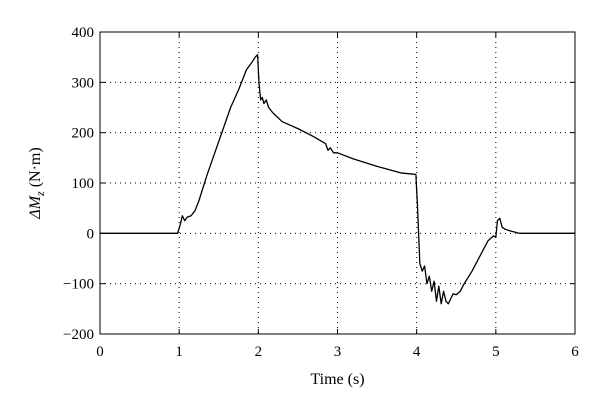  Describe the element at coordinates (83, 83) in the screenshot. I see `y-tick-label-5: 300` at that location.